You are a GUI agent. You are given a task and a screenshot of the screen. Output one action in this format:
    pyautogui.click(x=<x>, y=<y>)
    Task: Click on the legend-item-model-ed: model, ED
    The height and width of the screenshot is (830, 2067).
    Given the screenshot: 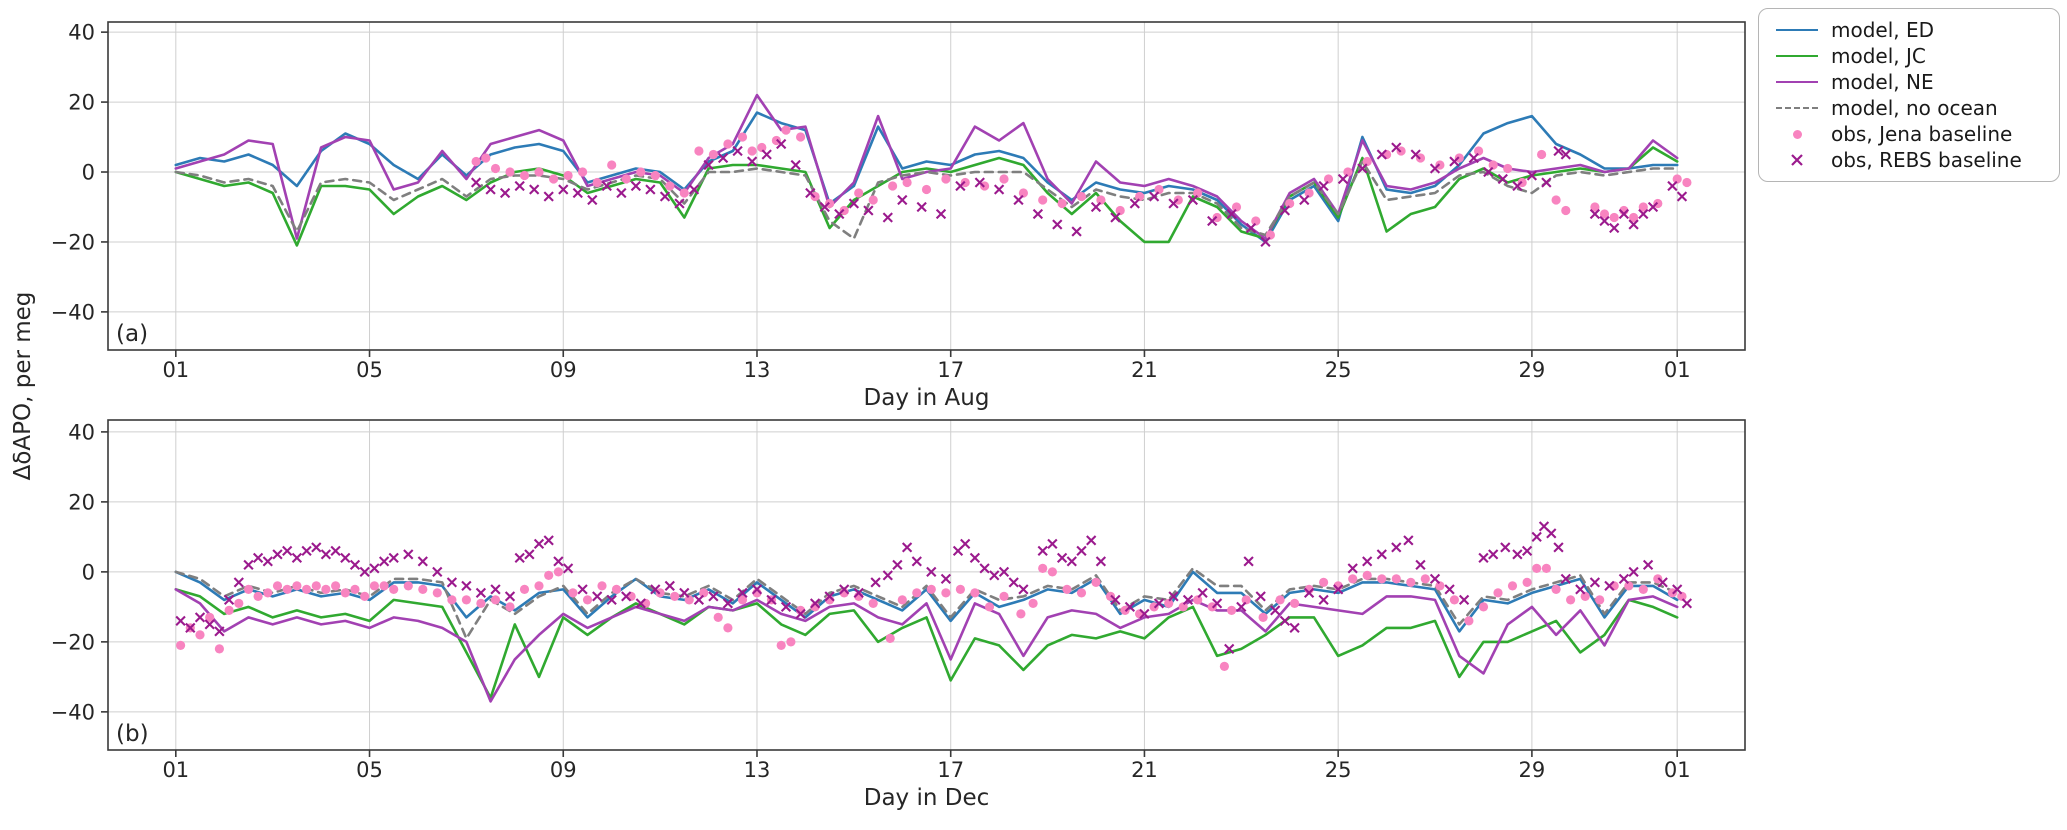 What is the action you would take?
    pyautogui.click(x=1908, y=30)
    